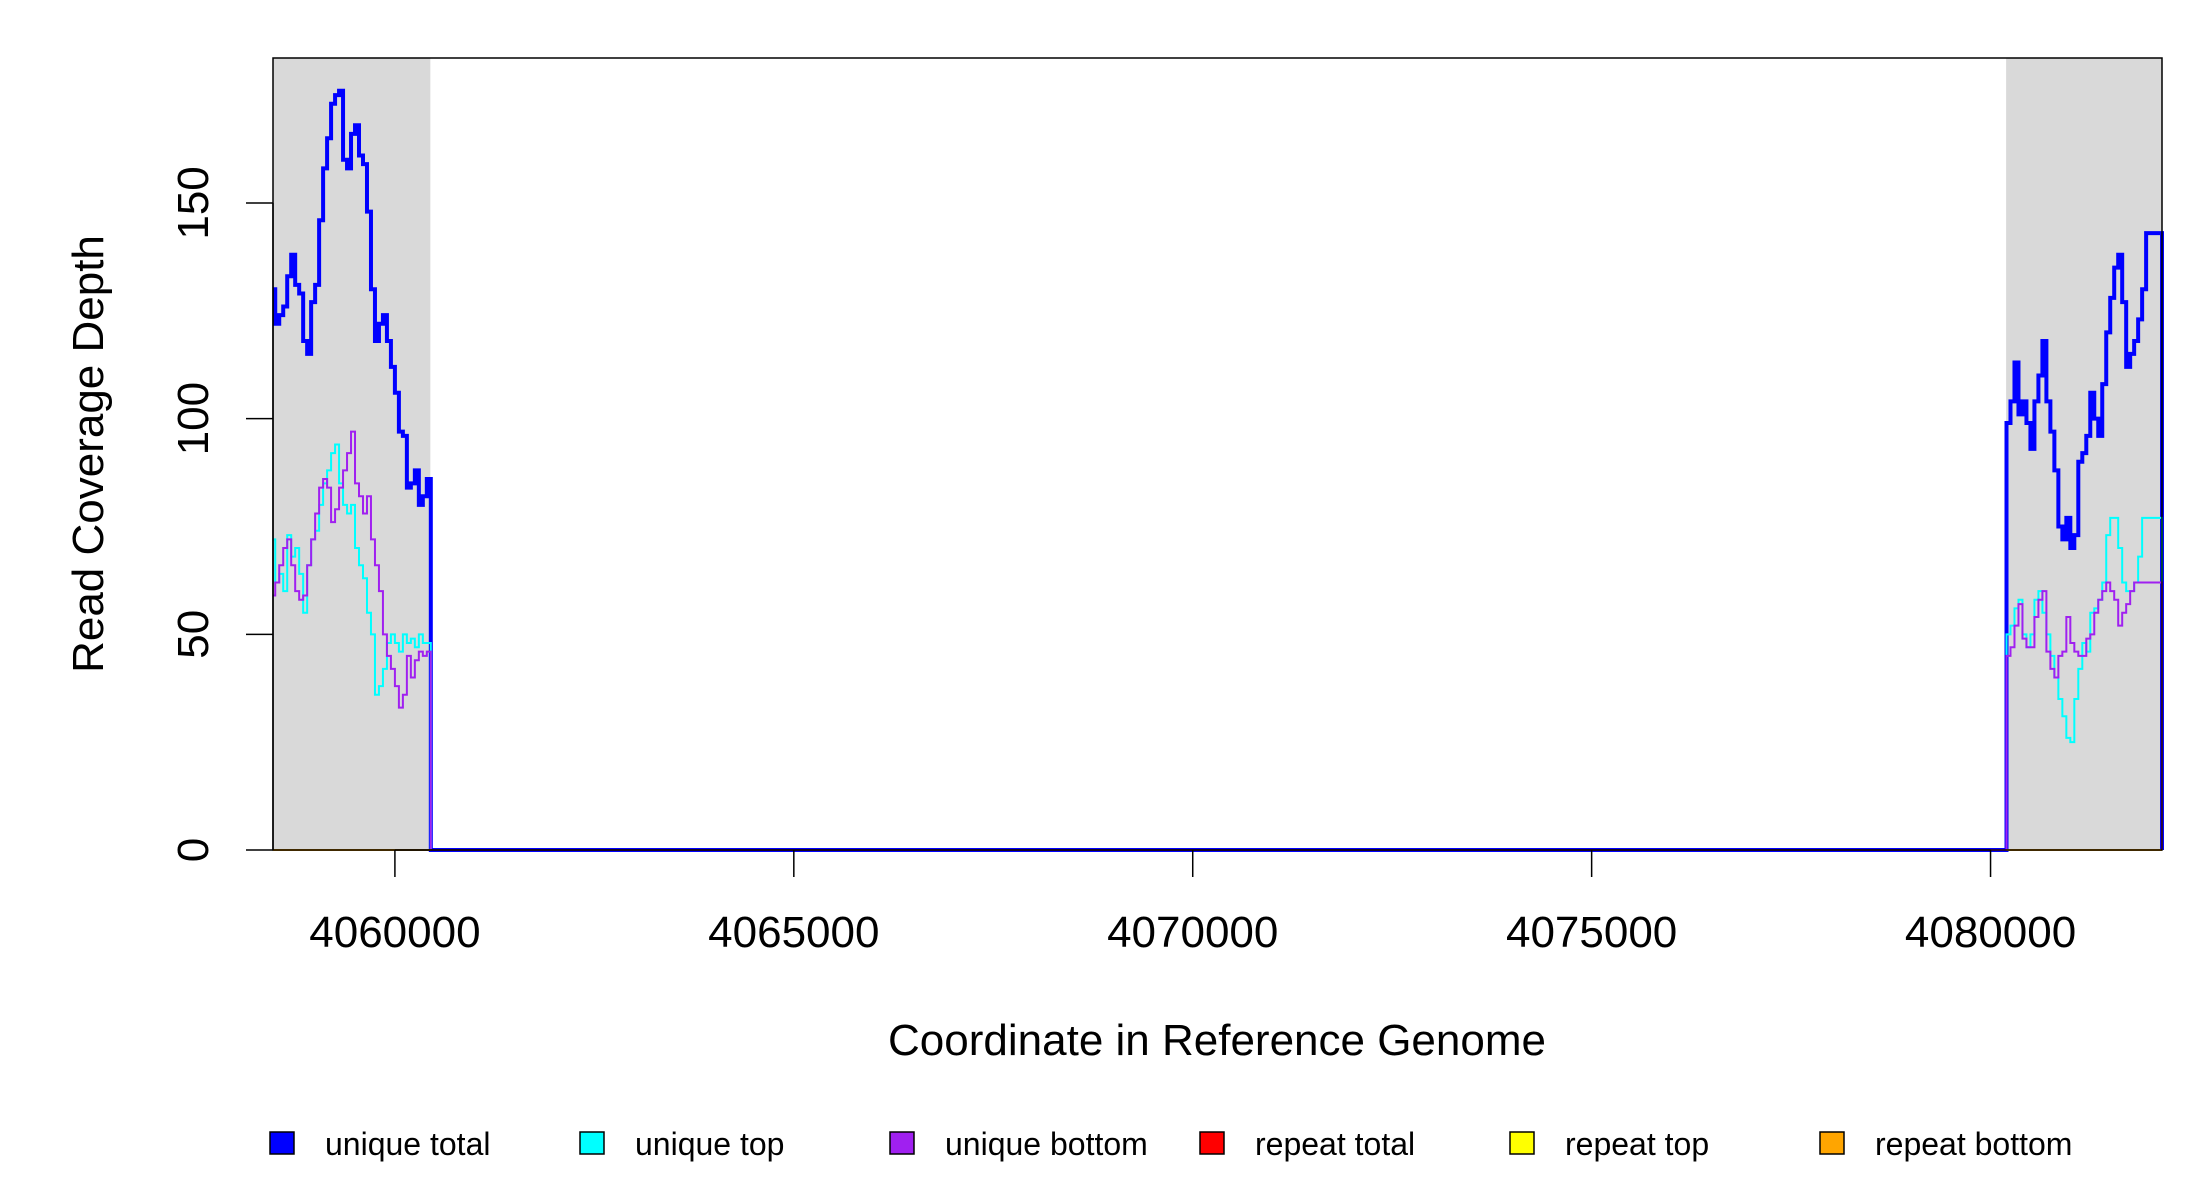 The width and height of the screenshot is (2200, 1200). I want to click on legend-item: repeat total, so click(1307, 1144).